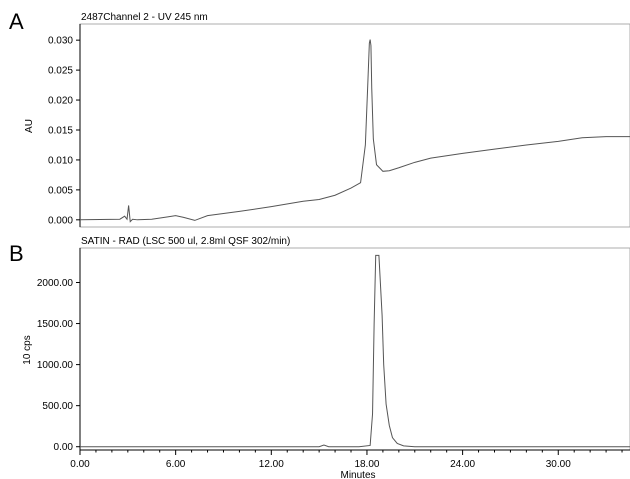 This screenshot has height=479, width=630. I want to click on panel-a-y-tick-label: 0.015, so click(60, 130).